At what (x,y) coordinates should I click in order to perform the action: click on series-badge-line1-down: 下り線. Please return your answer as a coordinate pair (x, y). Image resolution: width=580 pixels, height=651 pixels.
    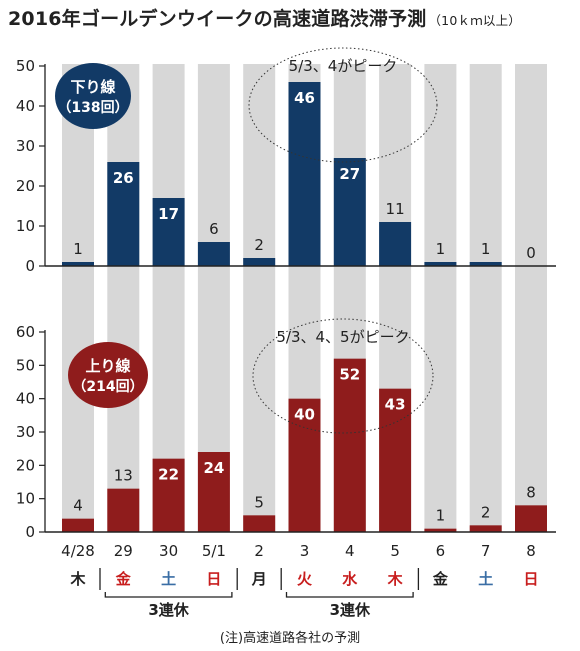
    Looking at the image, I should click on (92, 87).